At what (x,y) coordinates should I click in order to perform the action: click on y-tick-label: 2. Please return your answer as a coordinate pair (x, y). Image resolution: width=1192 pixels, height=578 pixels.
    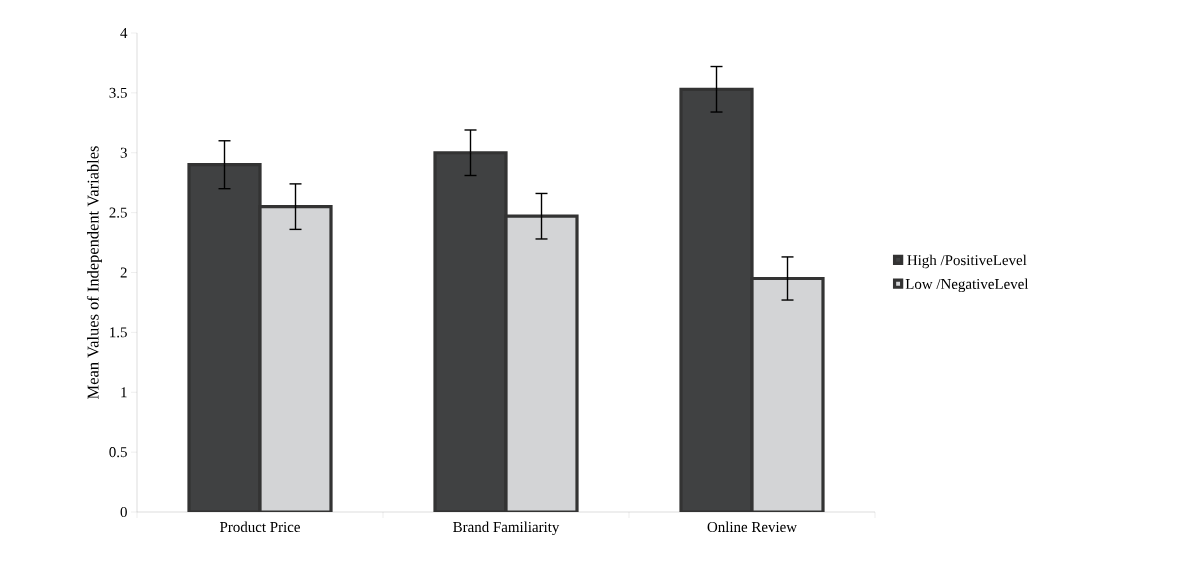
    Looking at the image, I should click on (123, 272).